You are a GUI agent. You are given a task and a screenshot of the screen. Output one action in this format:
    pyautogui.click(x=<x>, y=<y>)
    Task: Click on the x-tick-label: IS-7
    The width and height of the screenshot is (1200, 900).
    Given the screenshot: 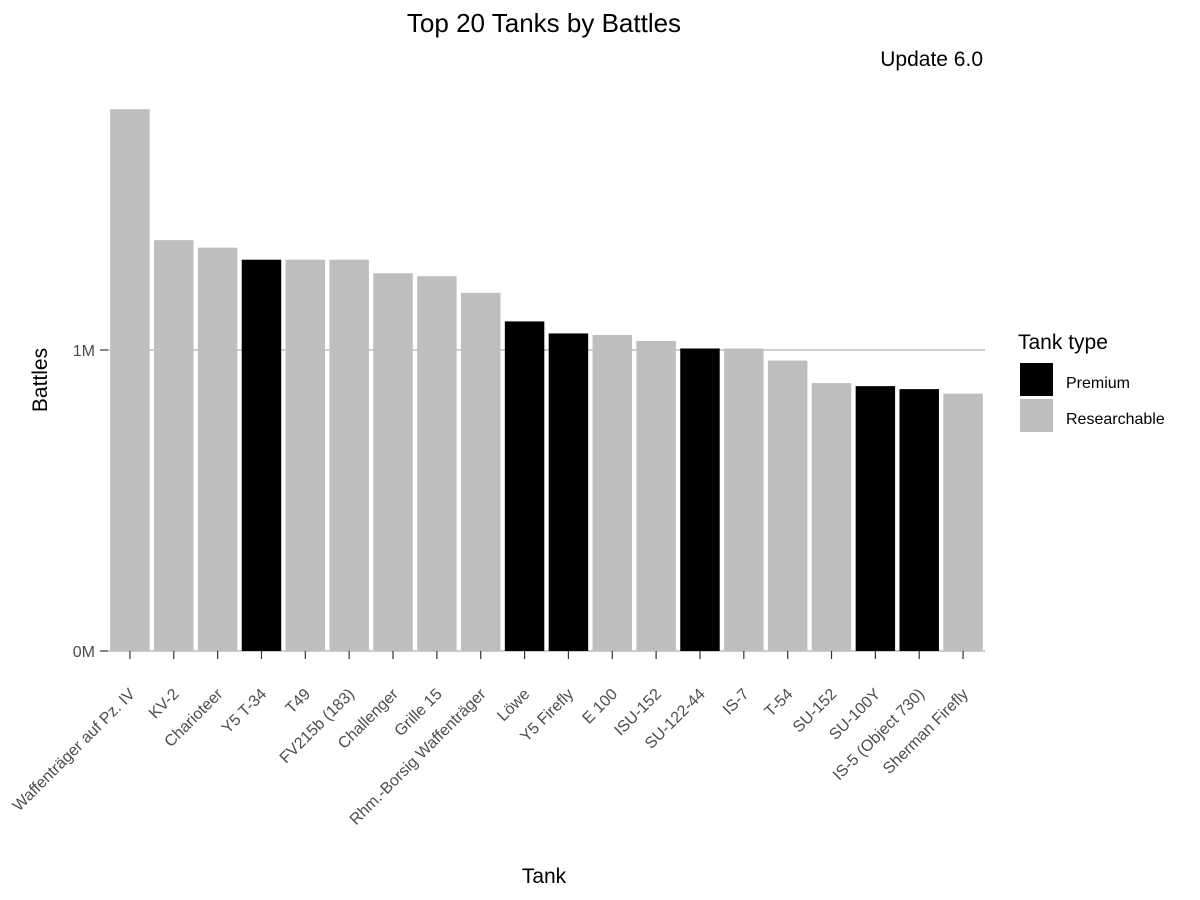 What is the action you would take?
    pyautogui.click(x=736, y=702)
    